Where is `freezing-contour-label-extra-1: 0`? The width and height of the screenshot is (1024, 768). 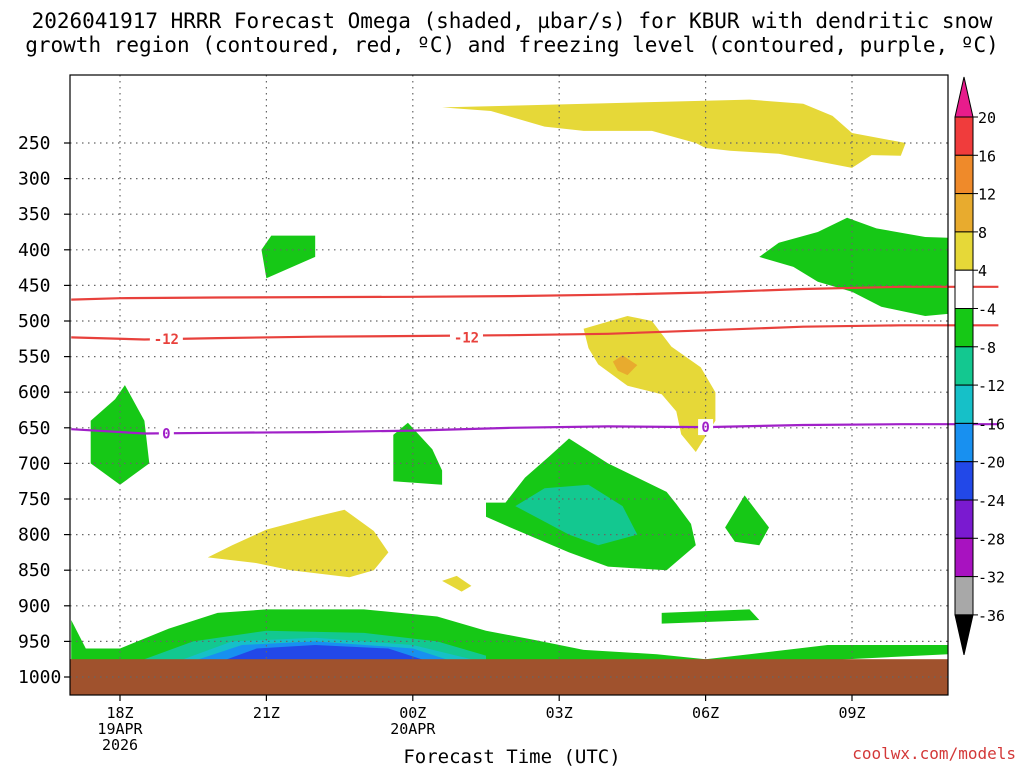 freezing-contour-label-extra-1: 0 is located at coordinates (705, 428).